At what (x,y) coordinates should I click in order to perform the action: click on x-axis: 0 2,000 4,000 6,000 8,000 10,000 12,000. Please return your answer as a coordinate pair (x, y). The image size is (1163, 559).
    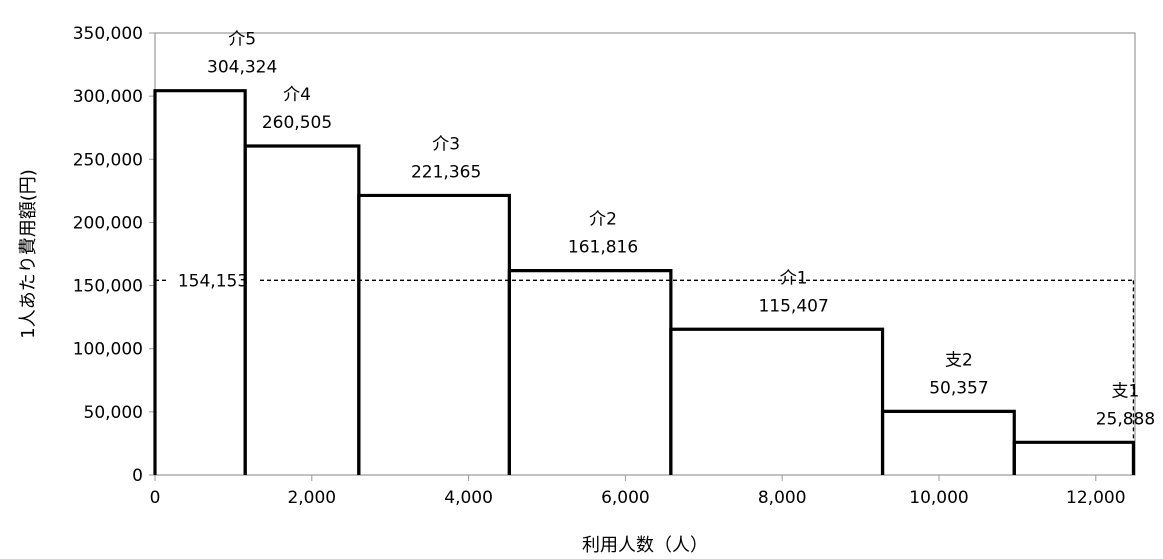
    Looking at the image, I should click on (638, 491).